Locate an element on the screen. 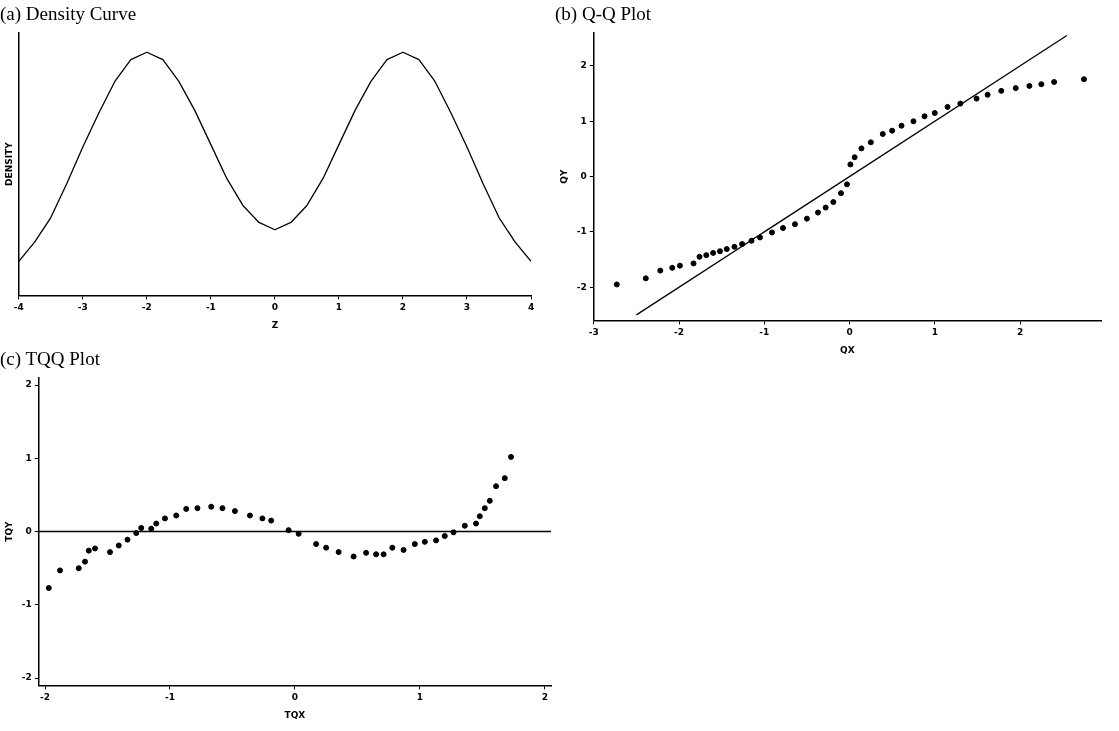 This screenshot has height=731, width=1119. x-tick-label: 4 is located at coordinates (531, 307).